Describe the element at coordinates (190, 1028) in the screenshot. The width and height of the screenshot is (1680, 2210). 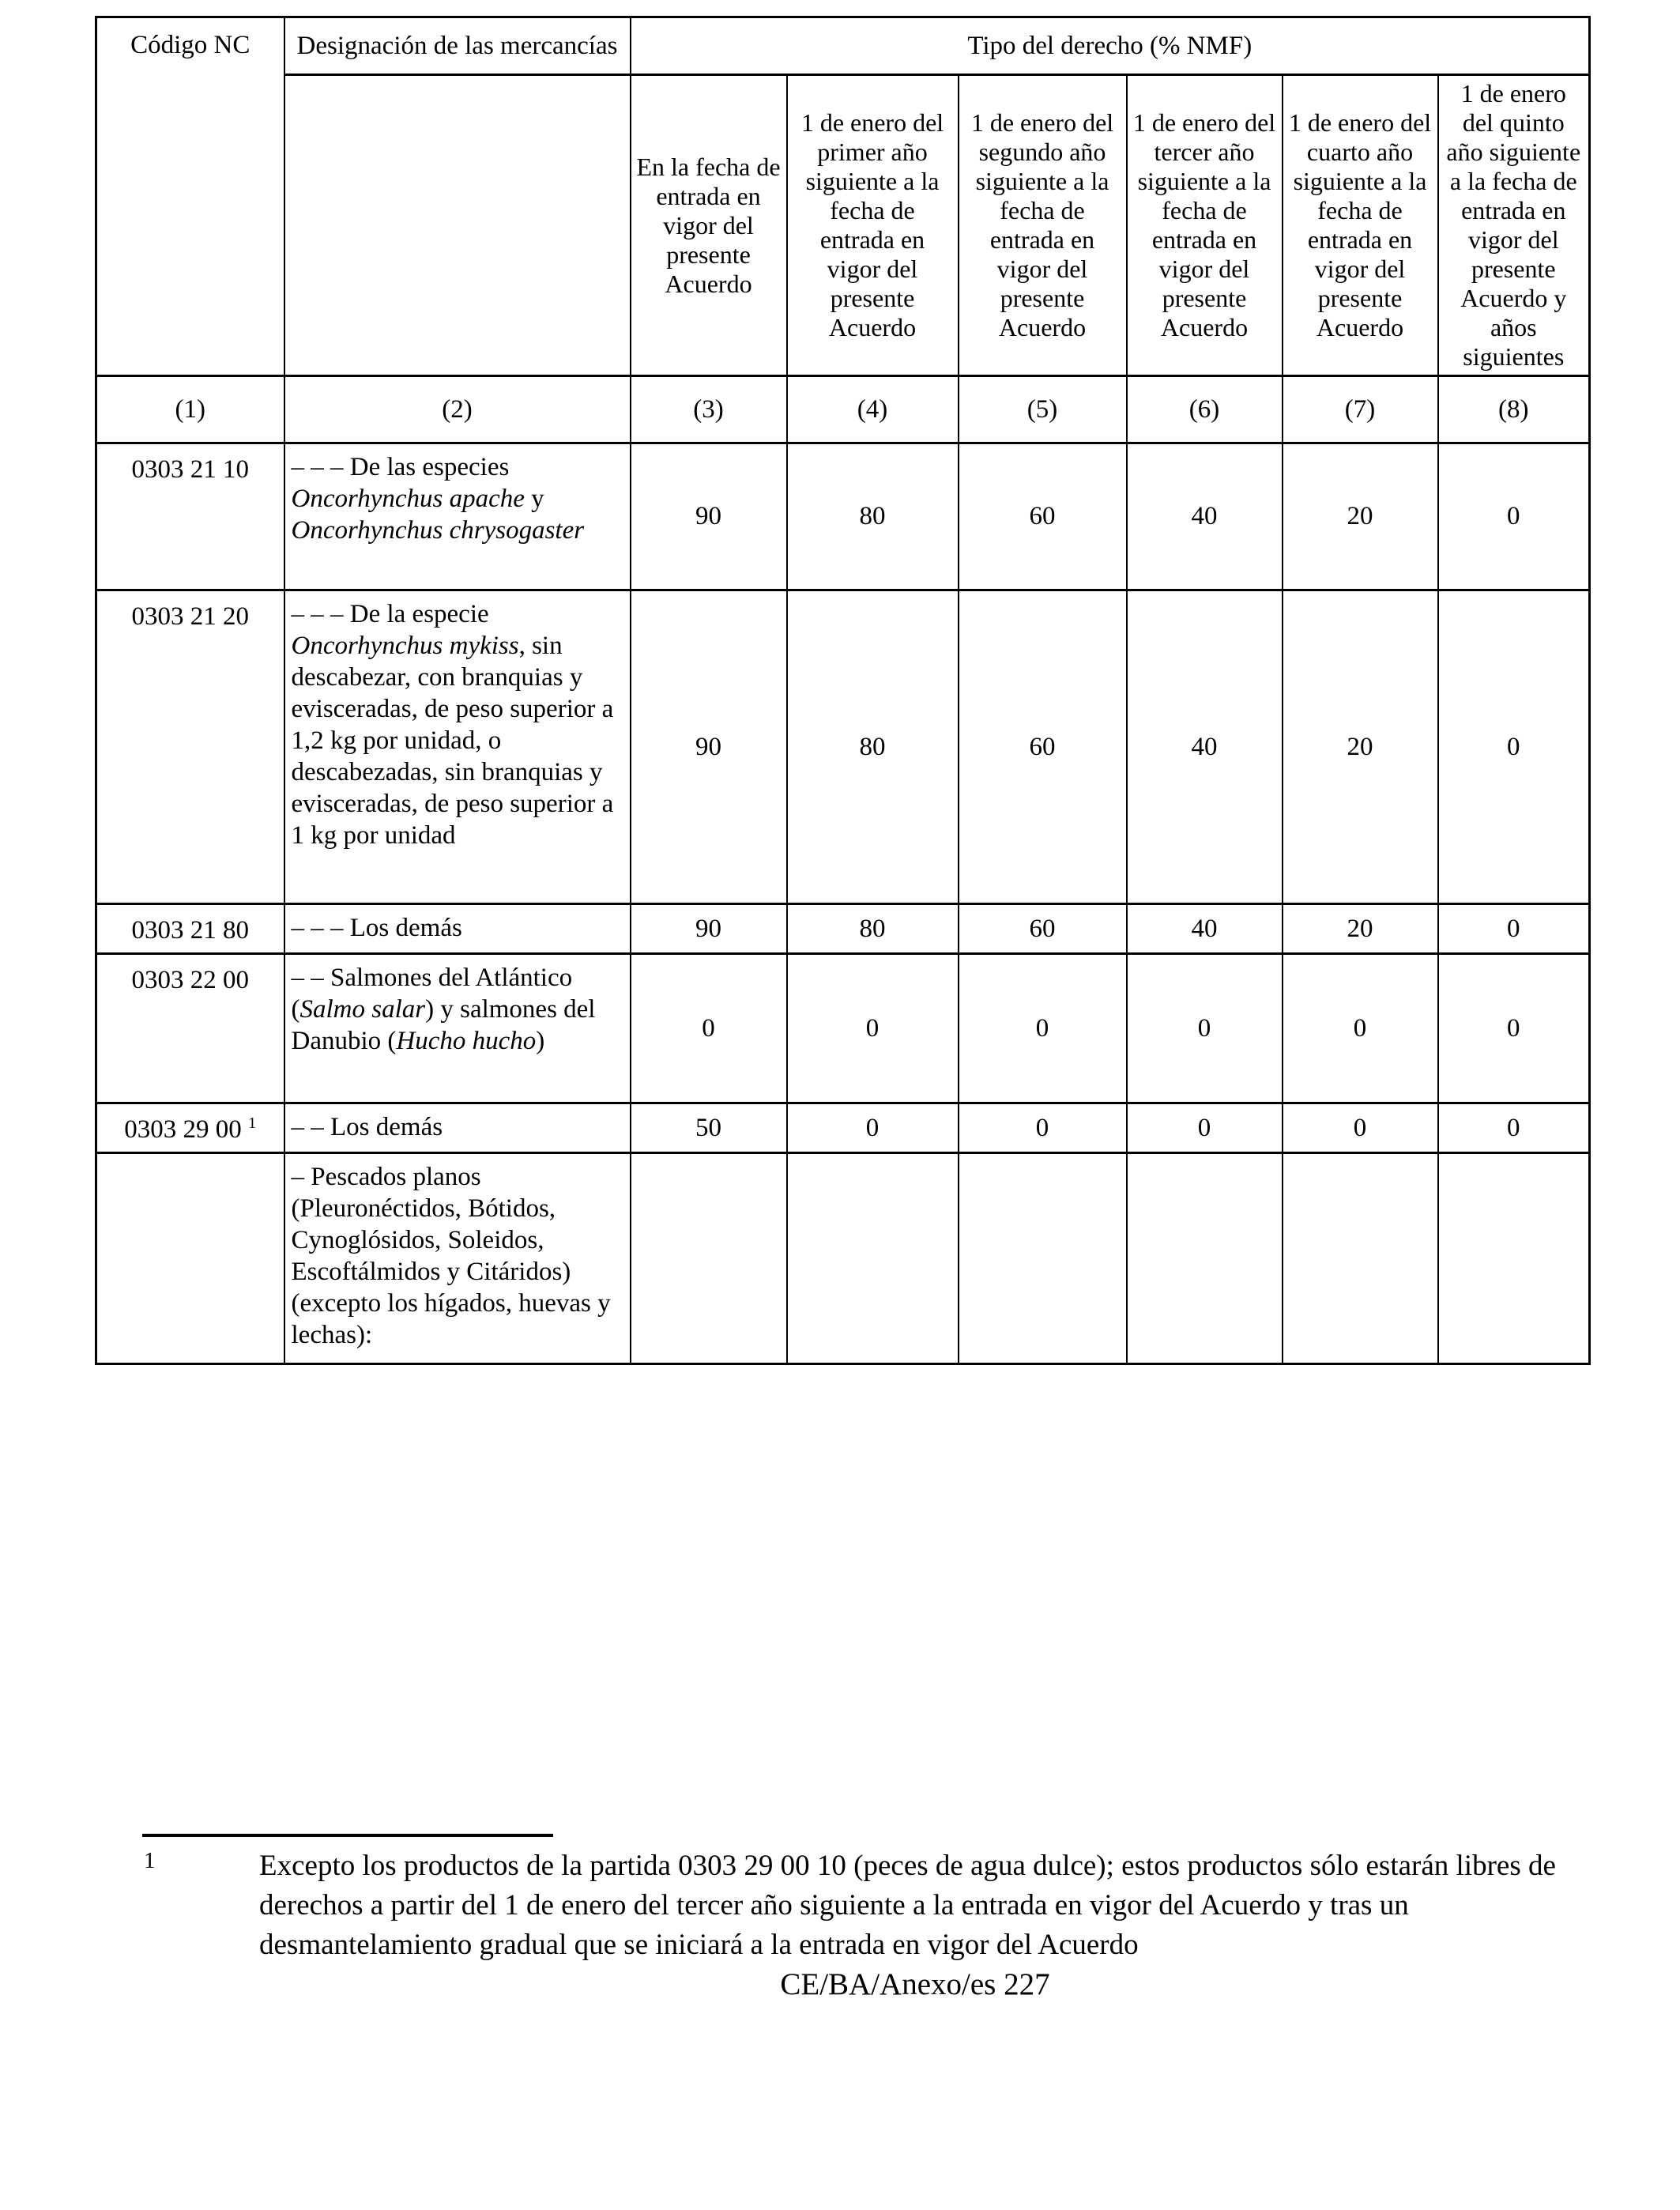
I see `row-code: 0303 22 00` at that location.